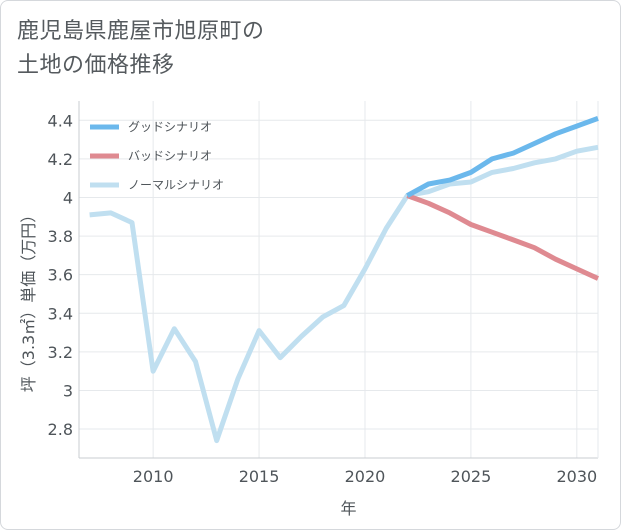 The width and height of the screenshot is (621, 531). What do you see at coordinates (60, 236) in the screenshot?
I see `y-tick-label: 3.8` at bounding box center [60, 236].